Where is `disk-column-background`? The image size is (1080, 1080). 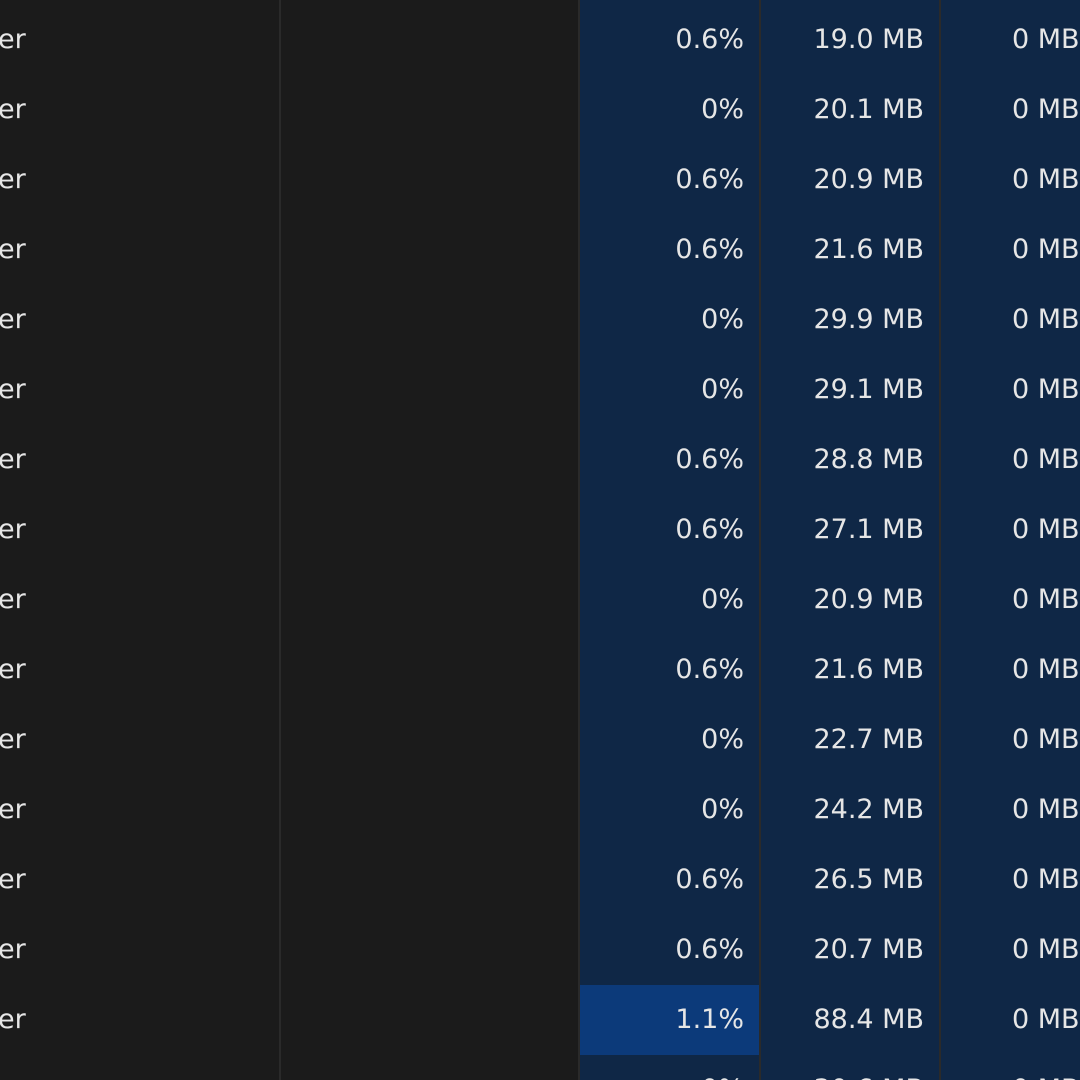
disk-column-background is located at coordinates (1010, 540).